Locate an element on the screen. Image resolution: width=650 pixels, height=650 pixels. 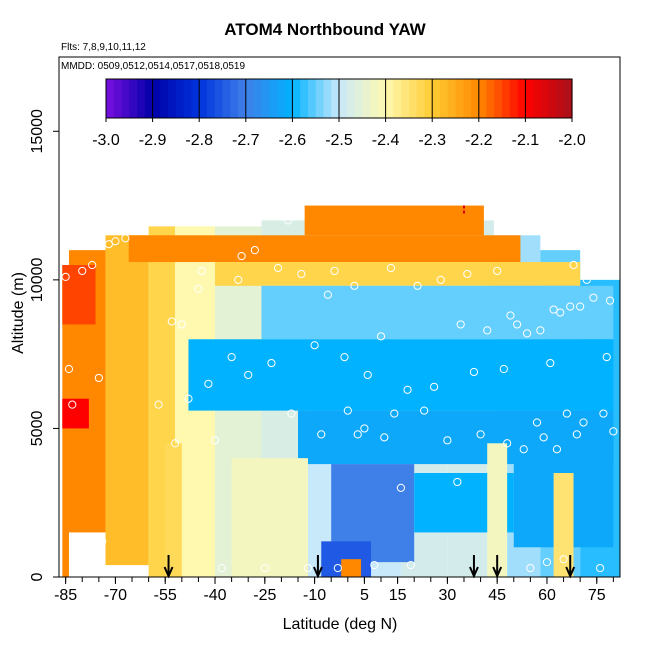
y-tick-label: 10000 is located at coordinates (37, 280).